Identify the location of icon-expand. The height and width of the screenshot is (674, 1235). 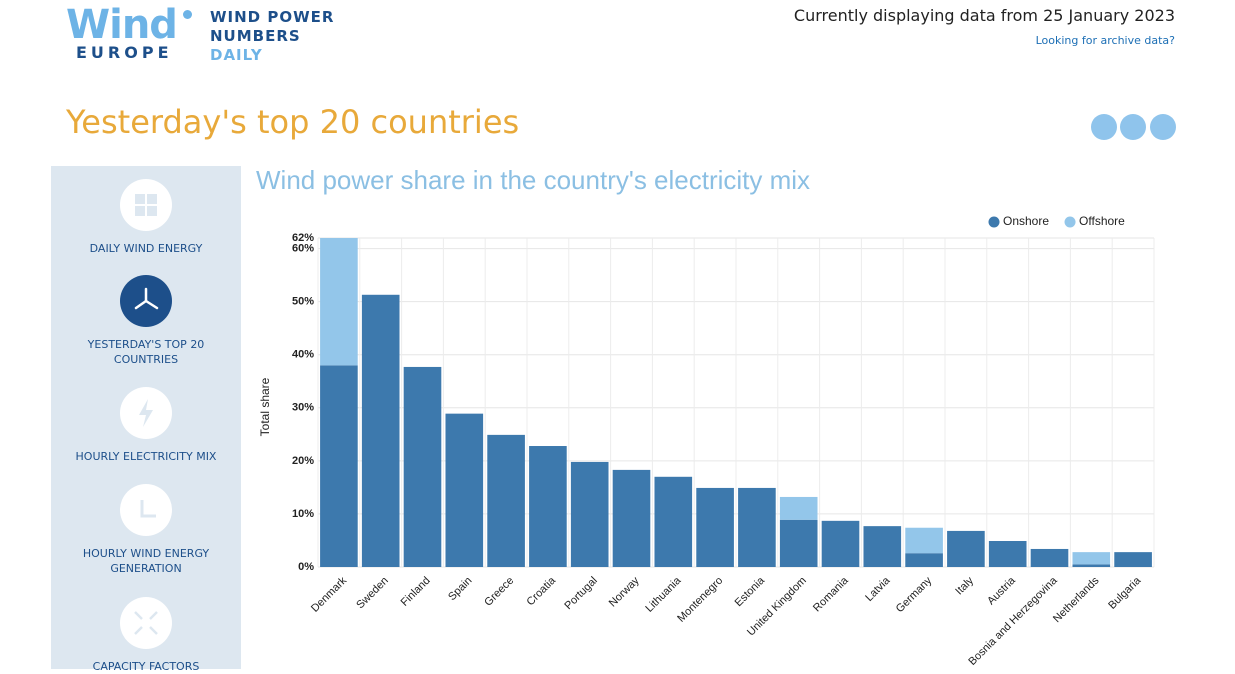
(146, 623).